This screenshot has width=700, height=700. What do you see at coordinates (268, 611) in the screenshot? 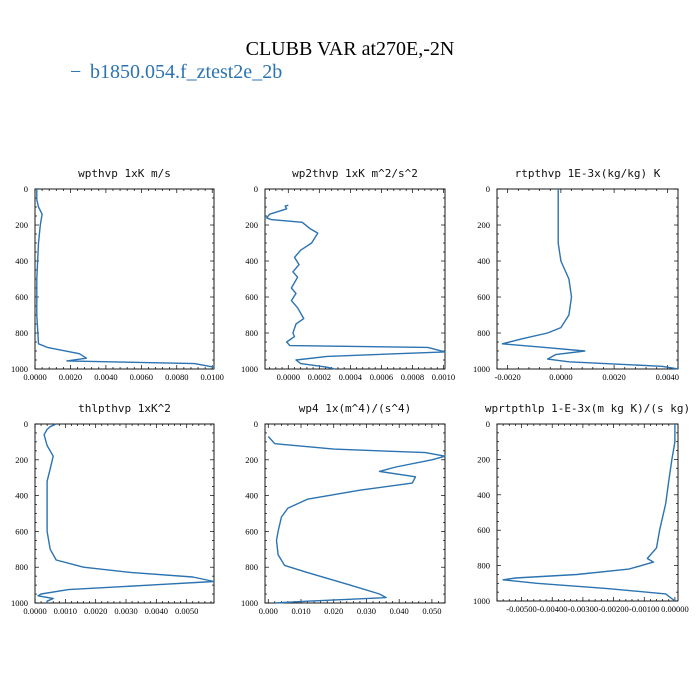
I see `x-tick-label: 0.000` at bounding box center [268, 611].